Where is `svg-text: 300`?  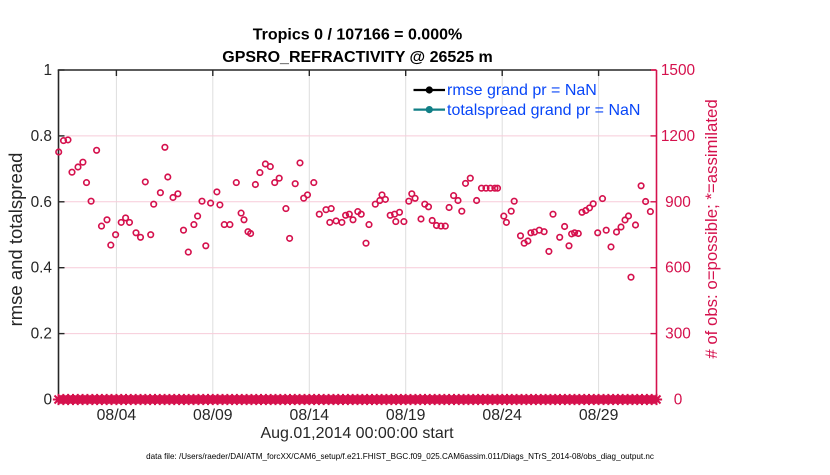
svg-text: 300 is located at coordinates (678, 334).